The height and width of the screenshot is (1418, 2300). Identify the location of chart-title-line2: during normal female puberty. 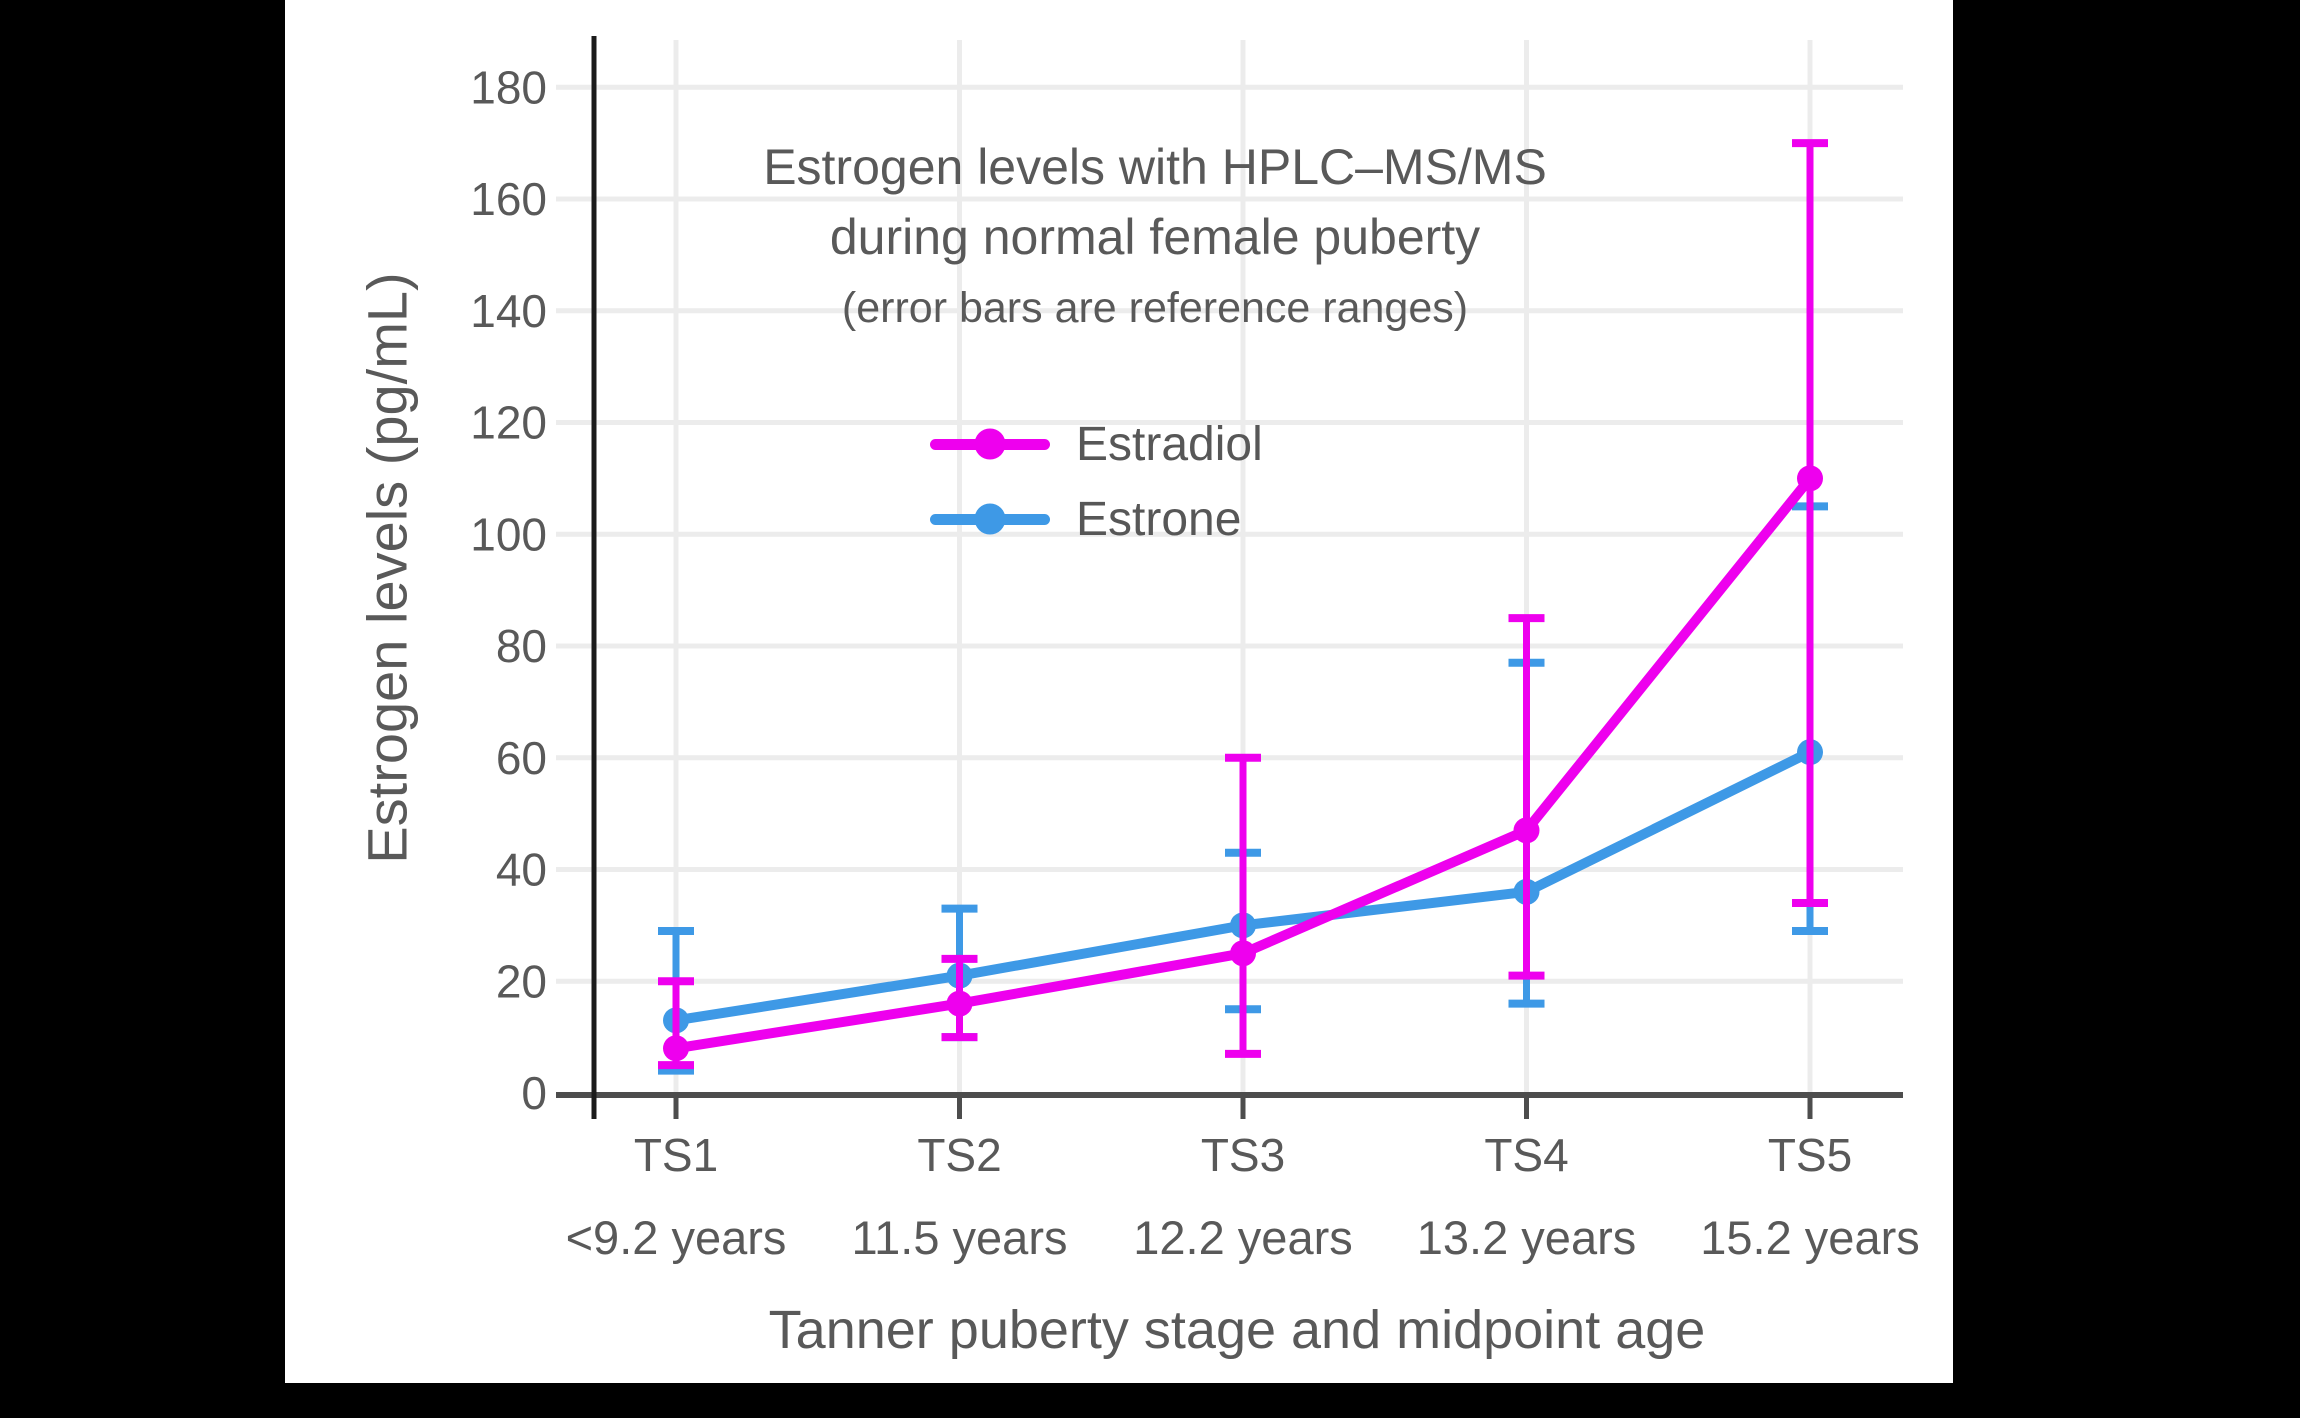
(1155, 237).